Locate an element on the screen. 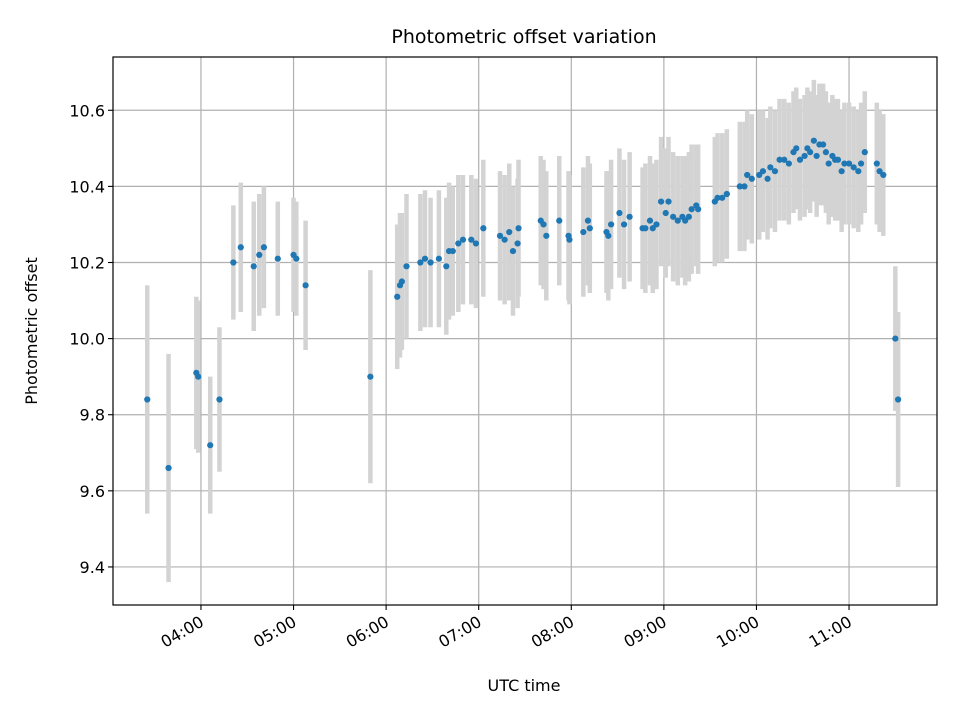 Image resolution: width=960 pixels, height=720 pixels. y-tick-label: 10.2 is located at coordinates (87, 263).